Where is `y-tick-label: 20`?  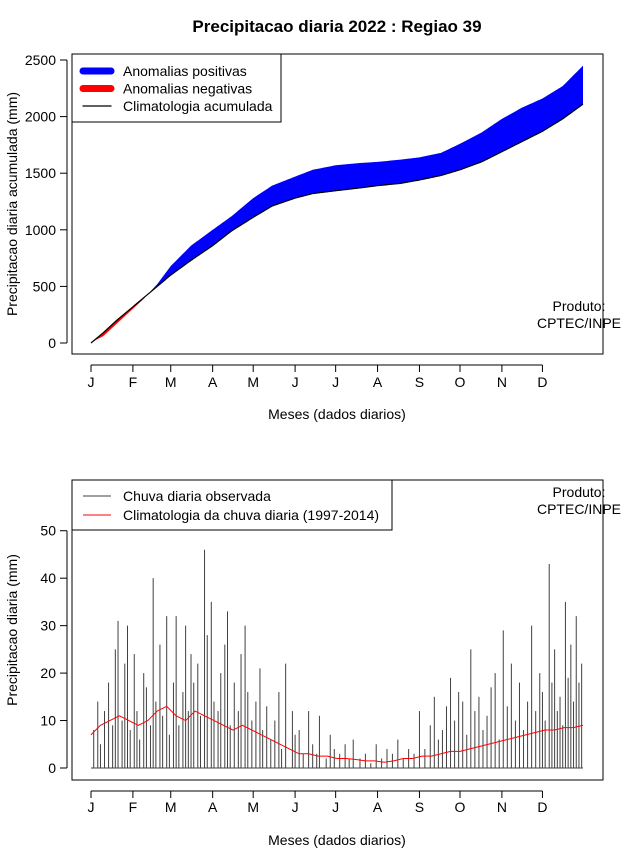 y-tick-label: 20 is located at coordinates (48, 673).